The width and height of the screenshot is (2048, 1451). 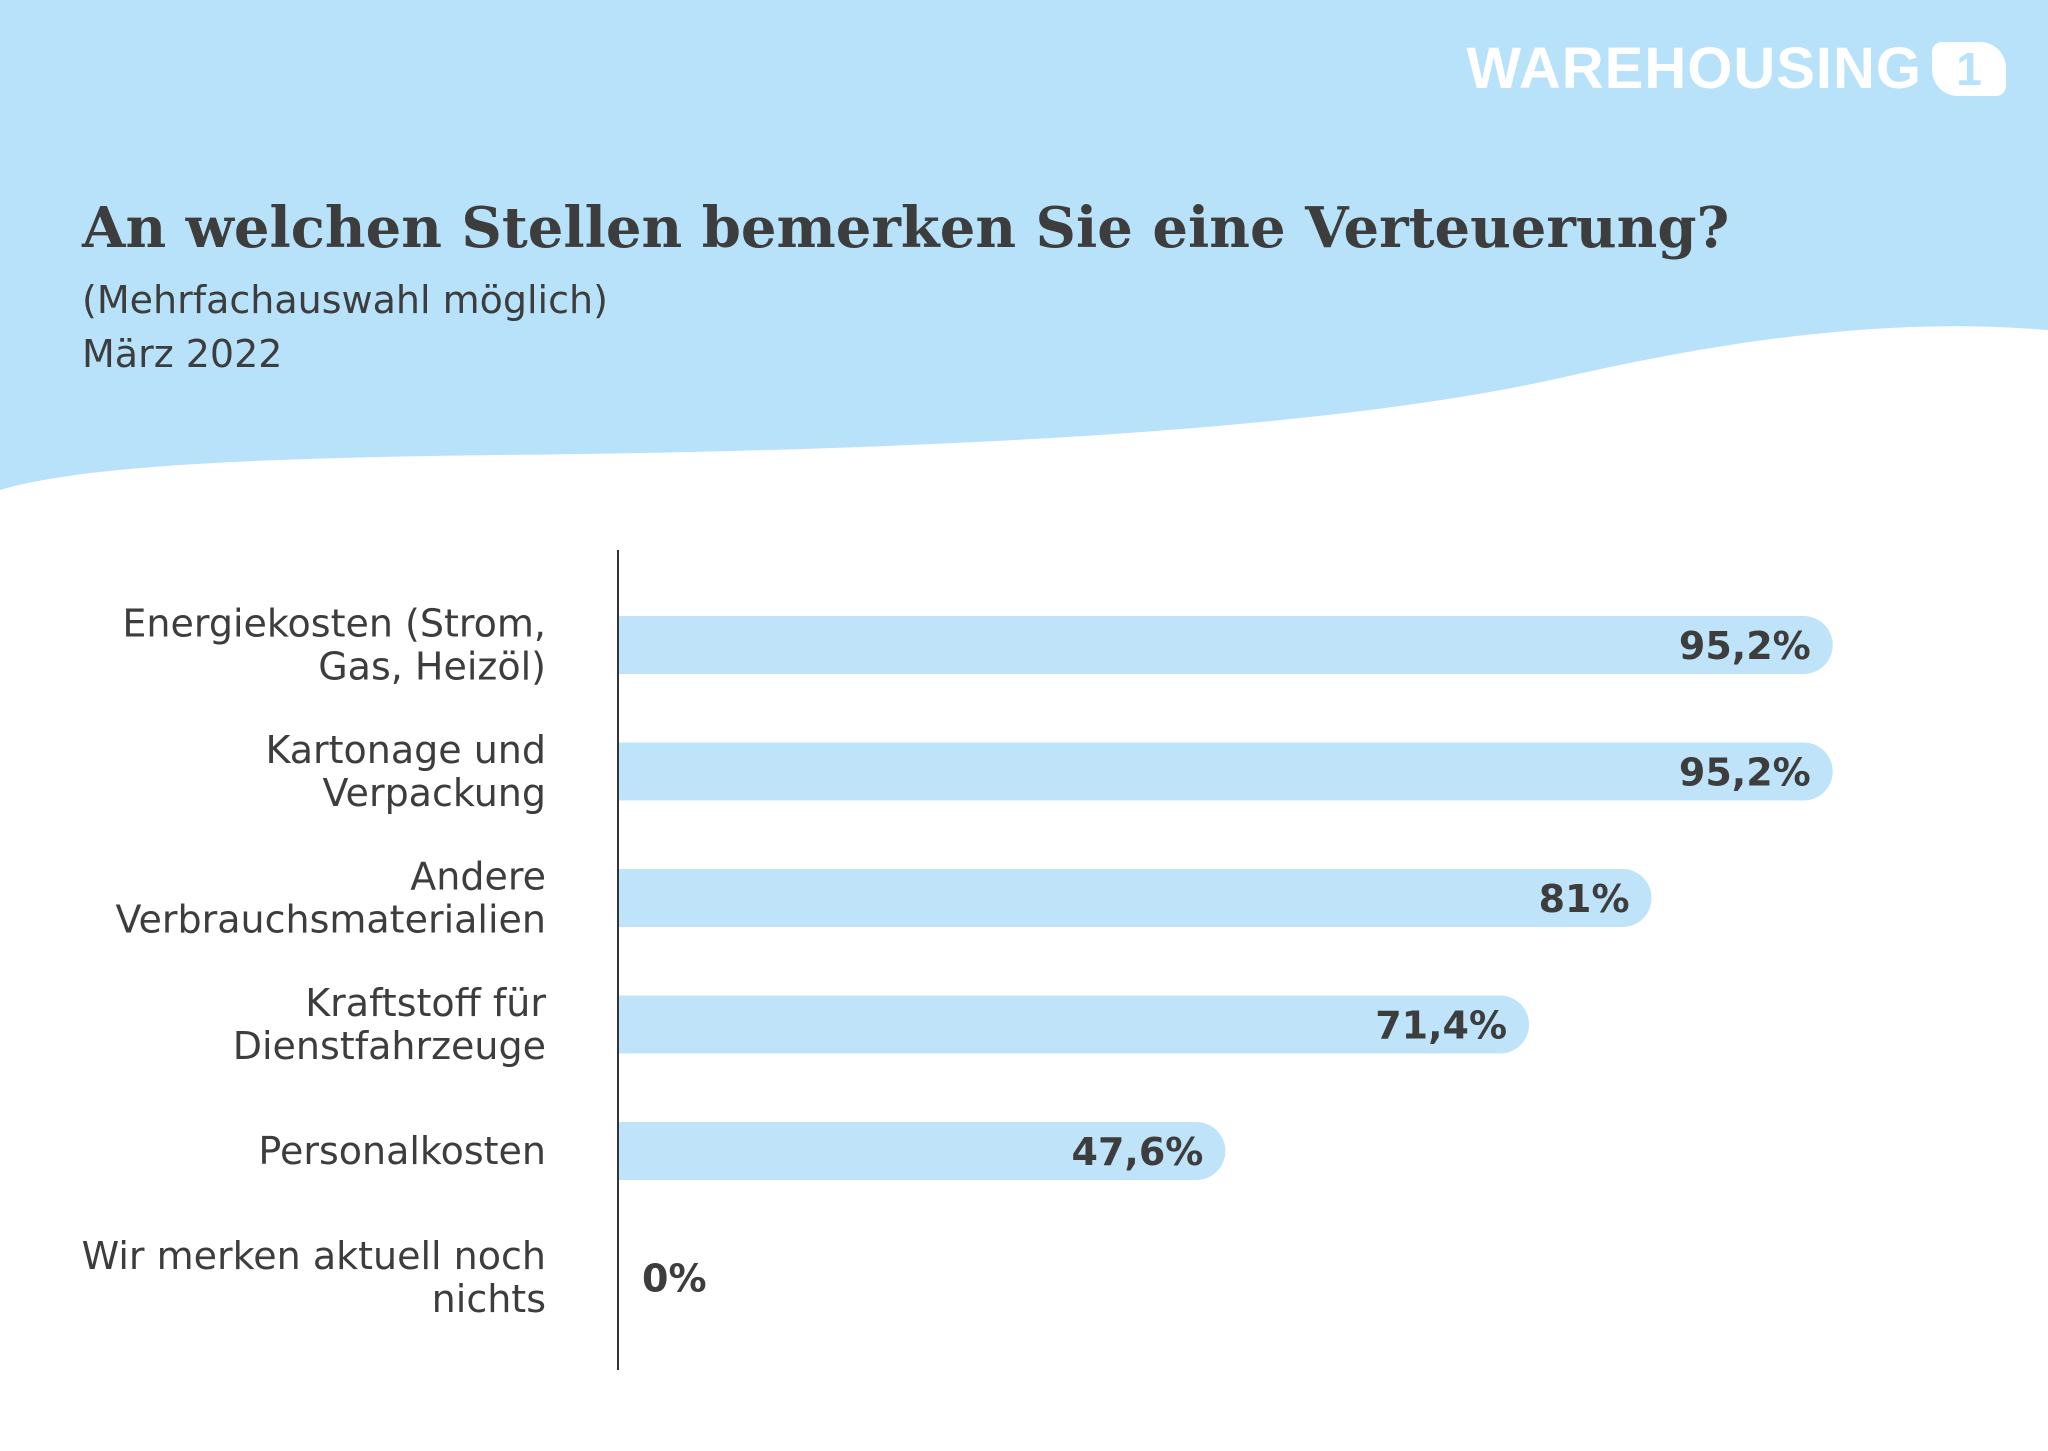 I want to click on subtitle-note: (Mehrfachauswahl möglich), so click(x=345, y=300).